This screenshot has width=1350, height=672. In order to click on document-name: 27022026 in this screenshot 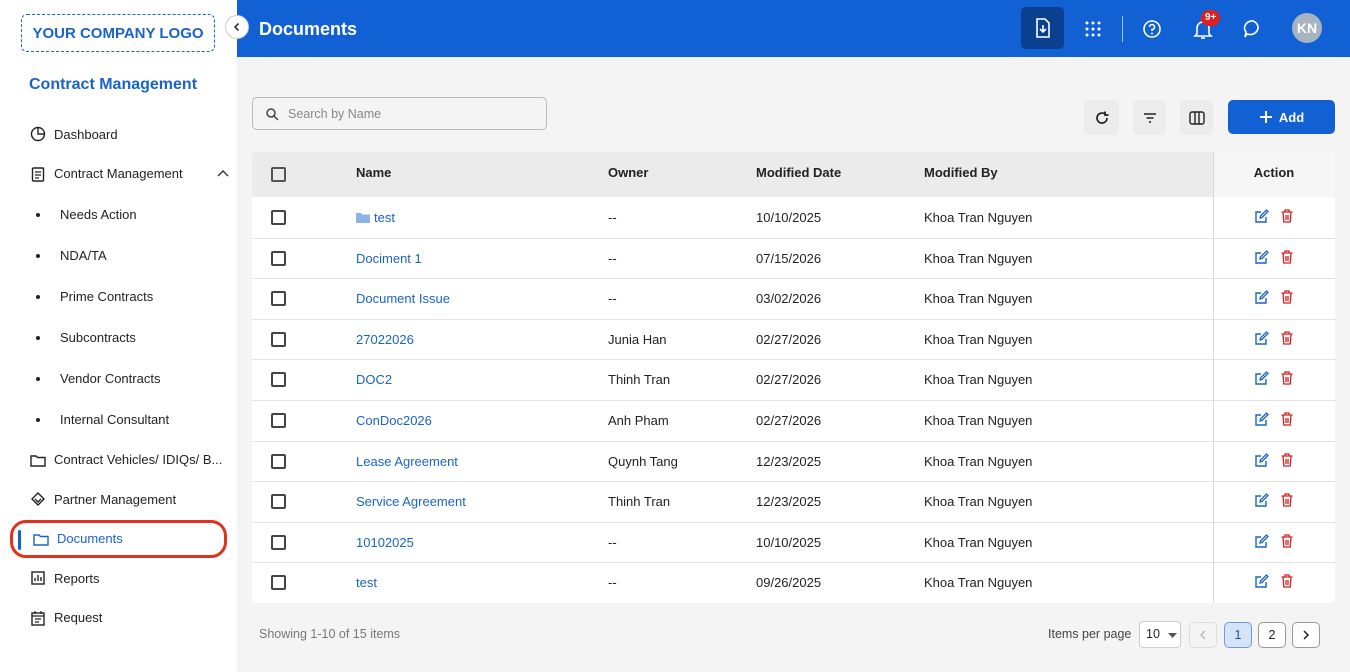, I will do `click(385, 339)`.